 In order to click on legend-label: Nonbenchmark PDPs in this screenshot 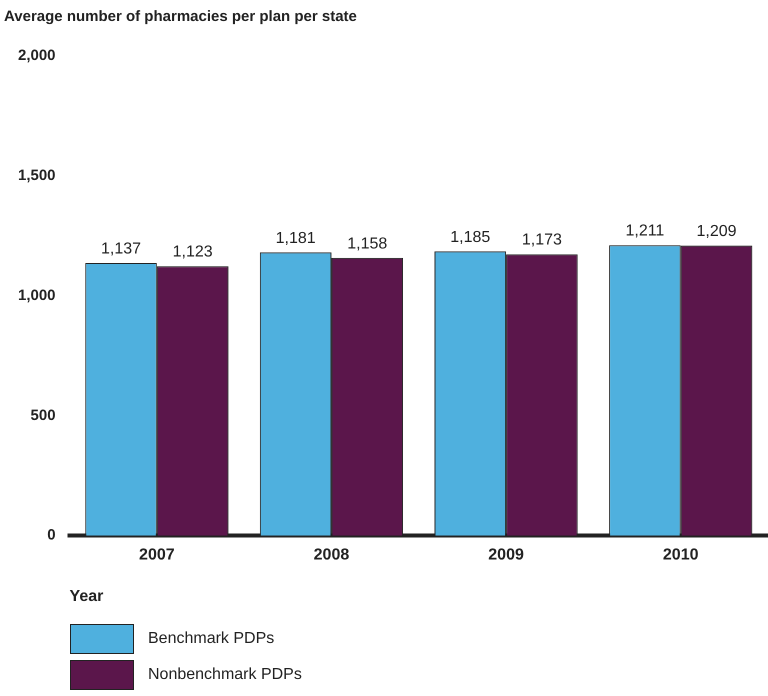, I will do `click(225, 675)`.